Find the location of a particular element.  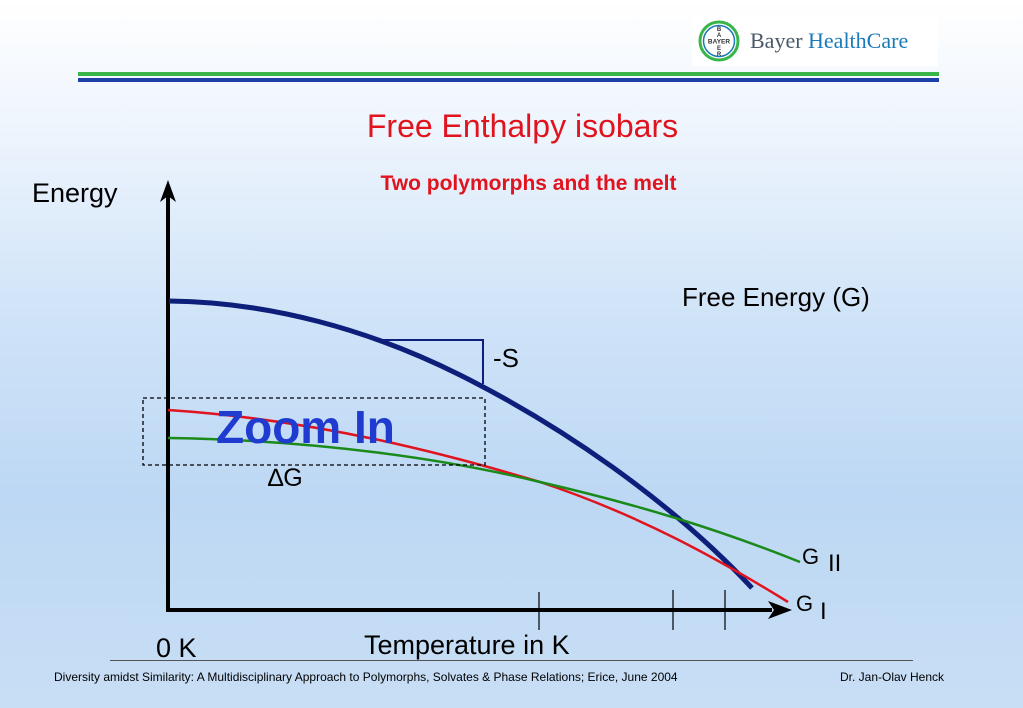

svg-text: B is located at coordinates (719, 30).